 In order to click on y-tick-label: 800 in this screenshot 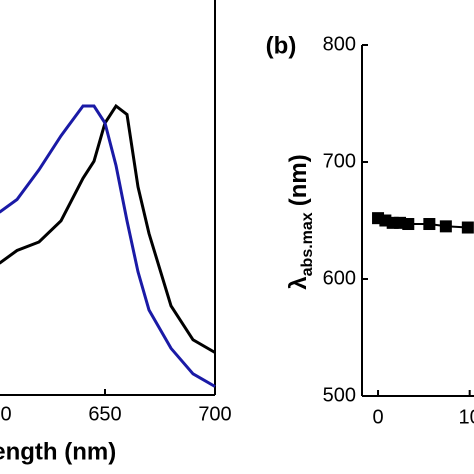, I will do `click(339, 44)`.